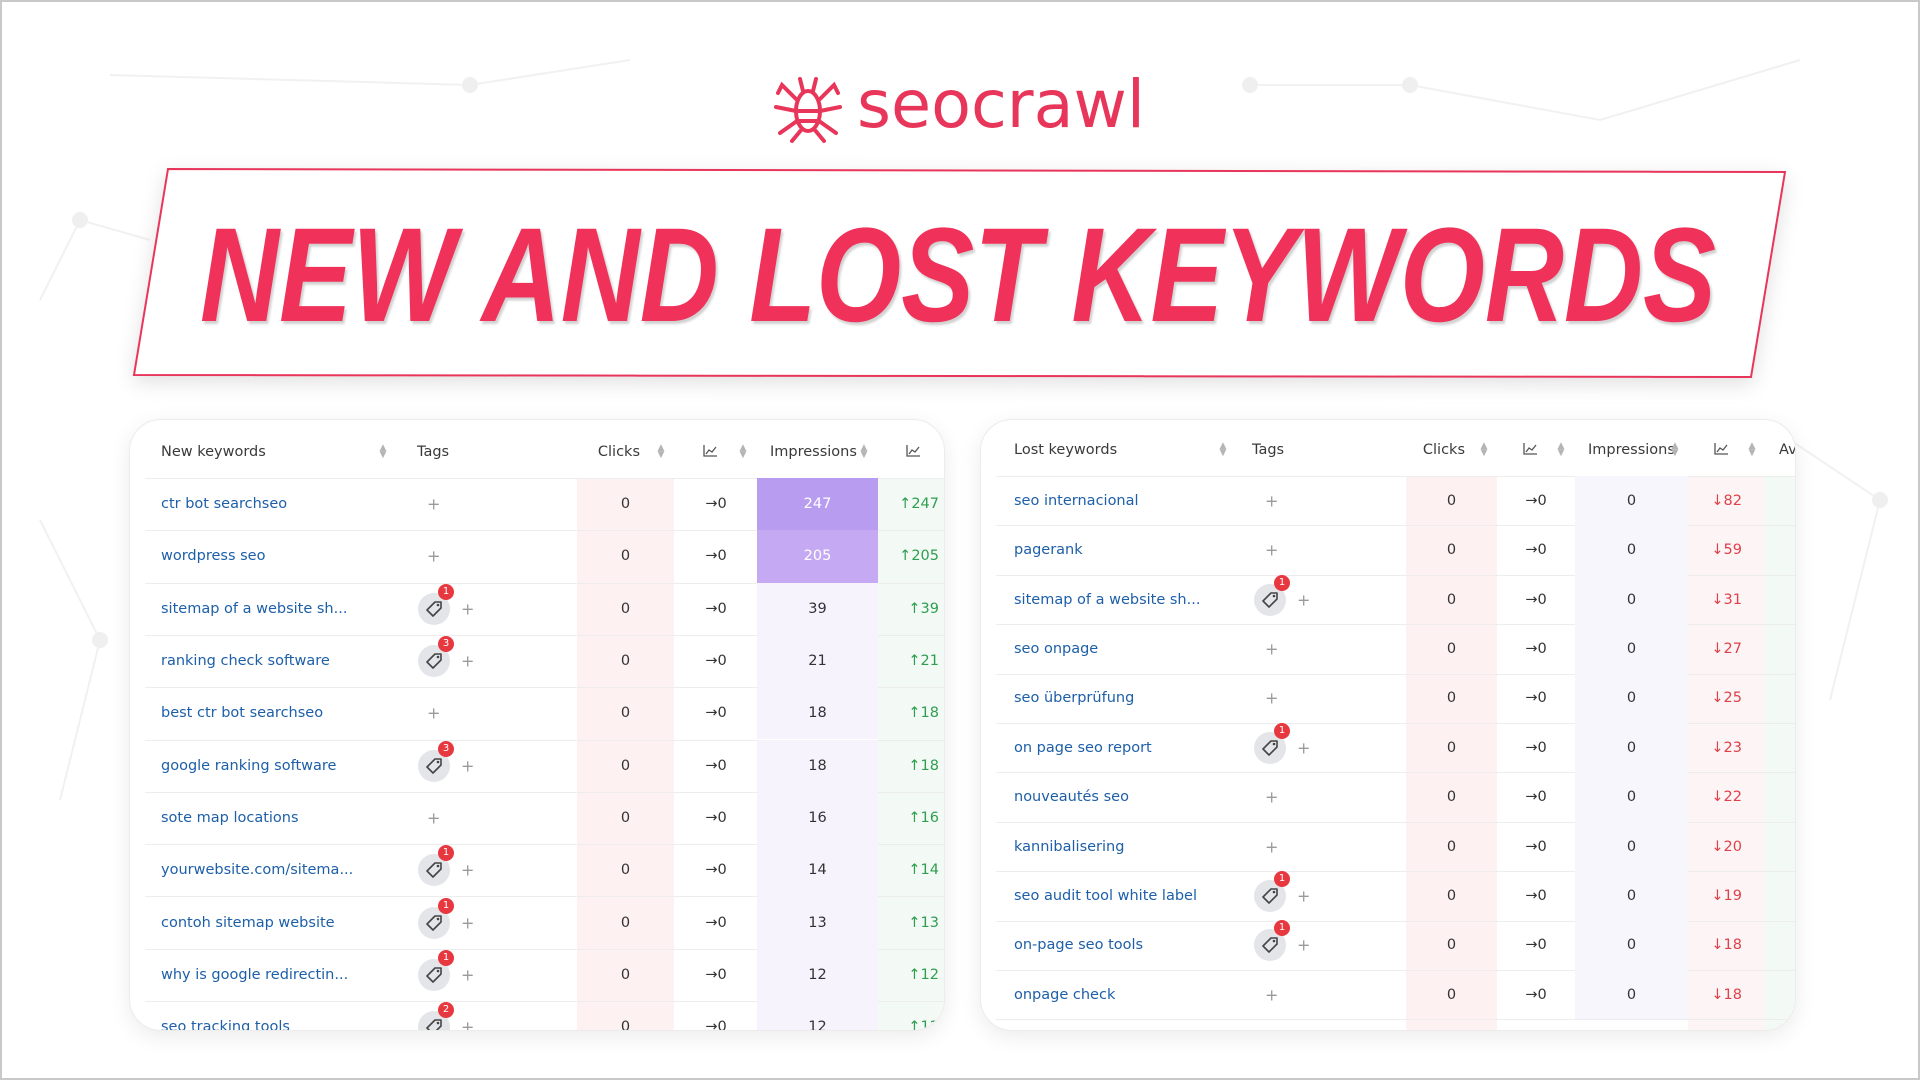 This screenshot has width=1920, height=1080. Describe the element at coordinates (1726, 994) in the screenshot. I see `impressions-change: ↓18` at that location.